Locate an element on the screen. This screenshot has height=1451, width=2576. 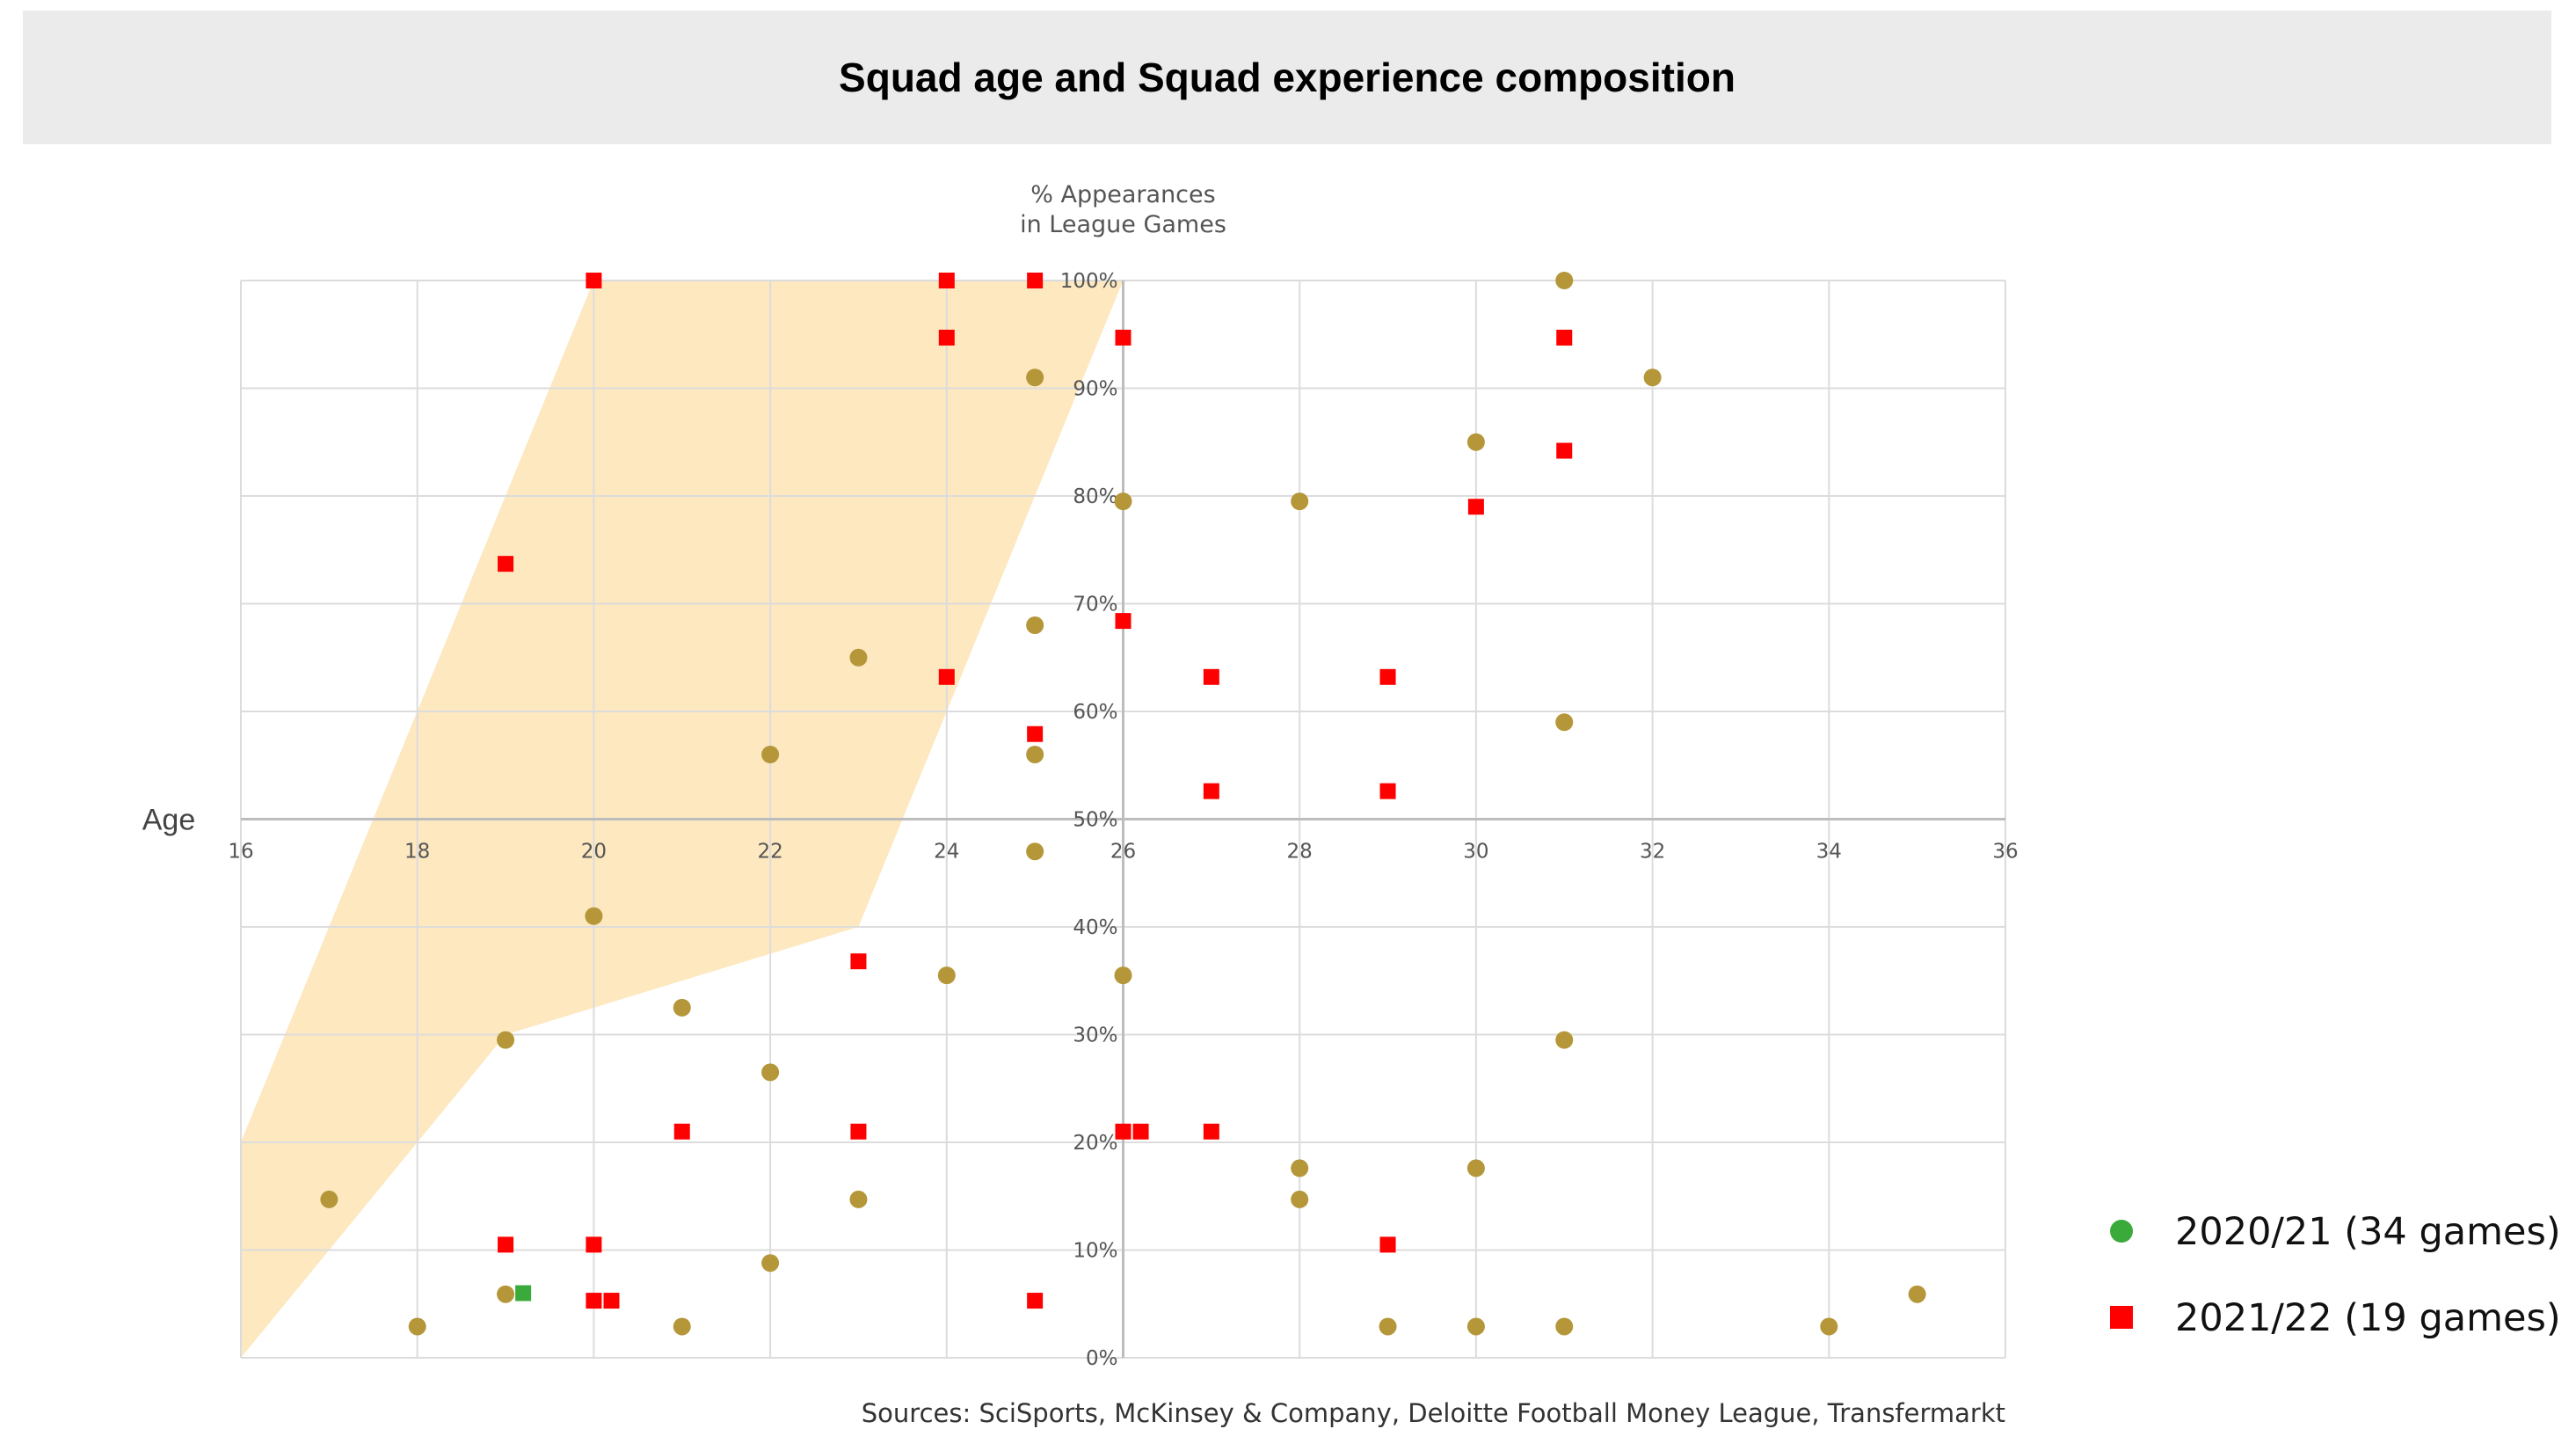
y-tick-label-0: 0% is located at coordinates (1102, 1358).